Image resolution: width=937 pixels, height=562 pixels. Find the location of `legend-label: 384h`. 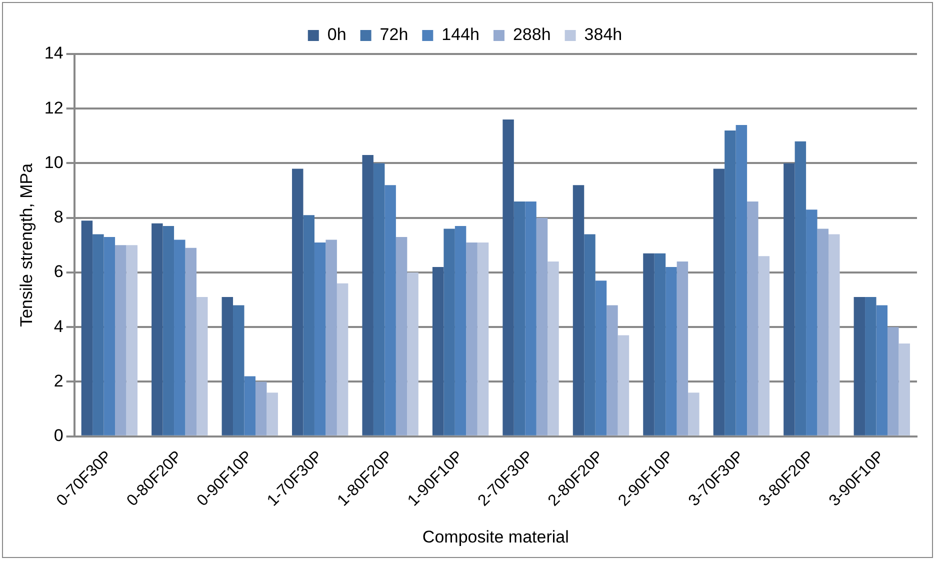

legend-label: 384h is located at coordinates (603, 34).